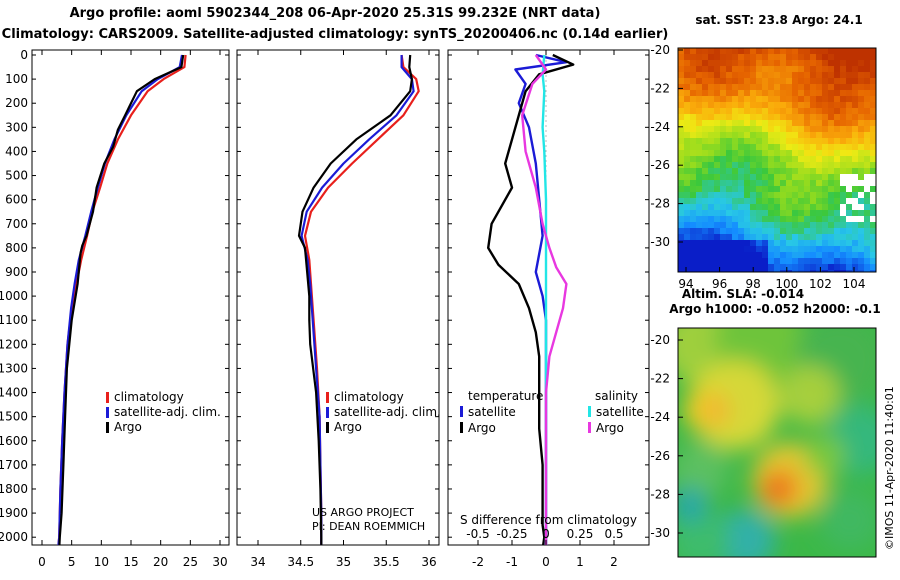  What do you see at coordinates (128, 427) in the screenshot?
I see `legend-argo-label: Argo` at bounding box center [128, 427].